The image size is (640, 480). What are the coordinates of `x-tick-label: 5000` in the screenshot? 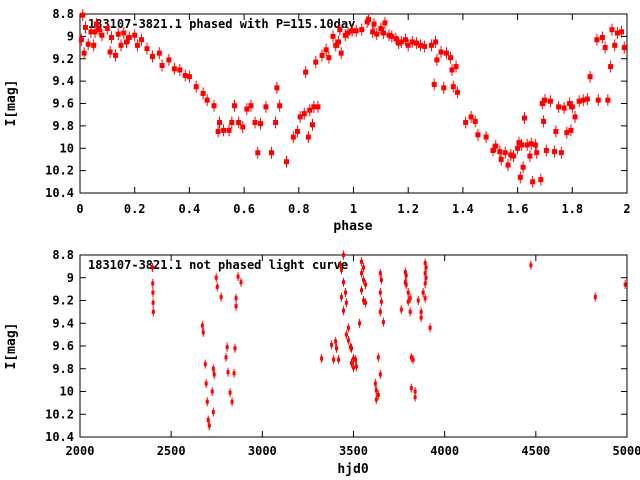 It's located at (626, 451).